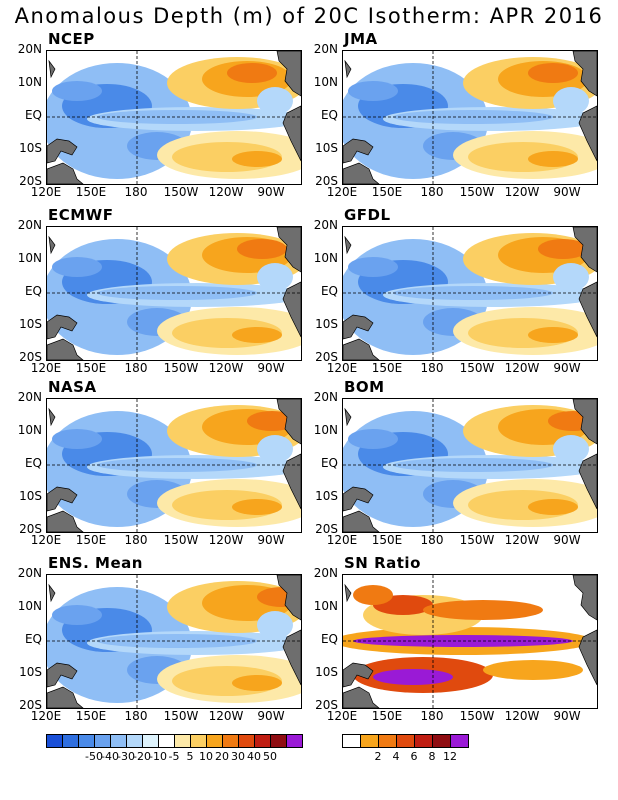  Describe the element at coordinates (270, 756) in the screenshot. I see `colorbar-label: 50` at that location.